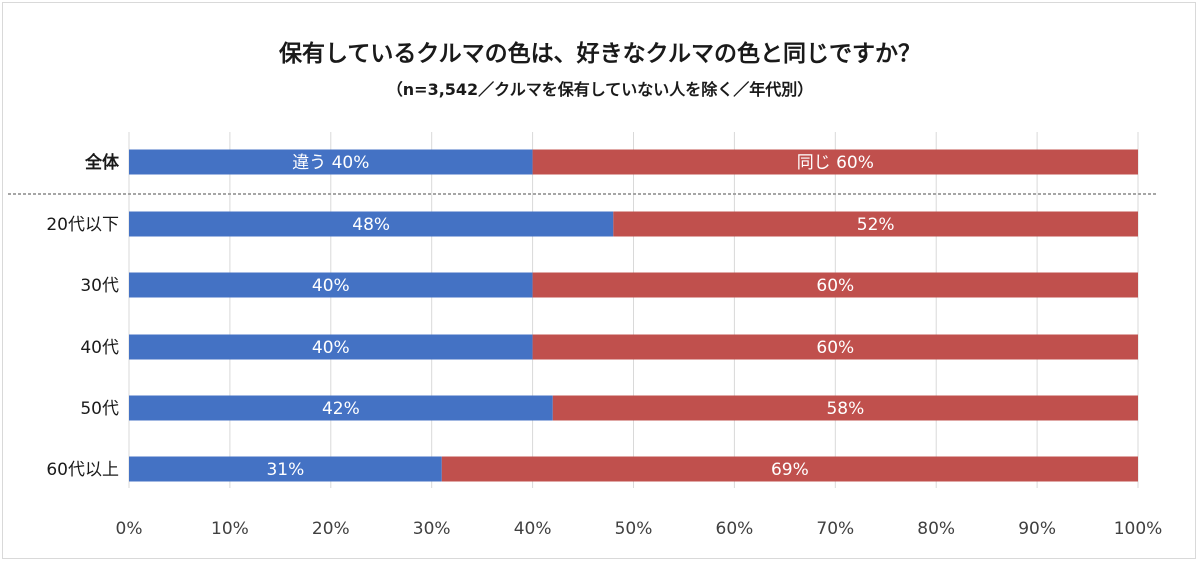  I want to click on x-tick-label: 20%, so click(331, 529).